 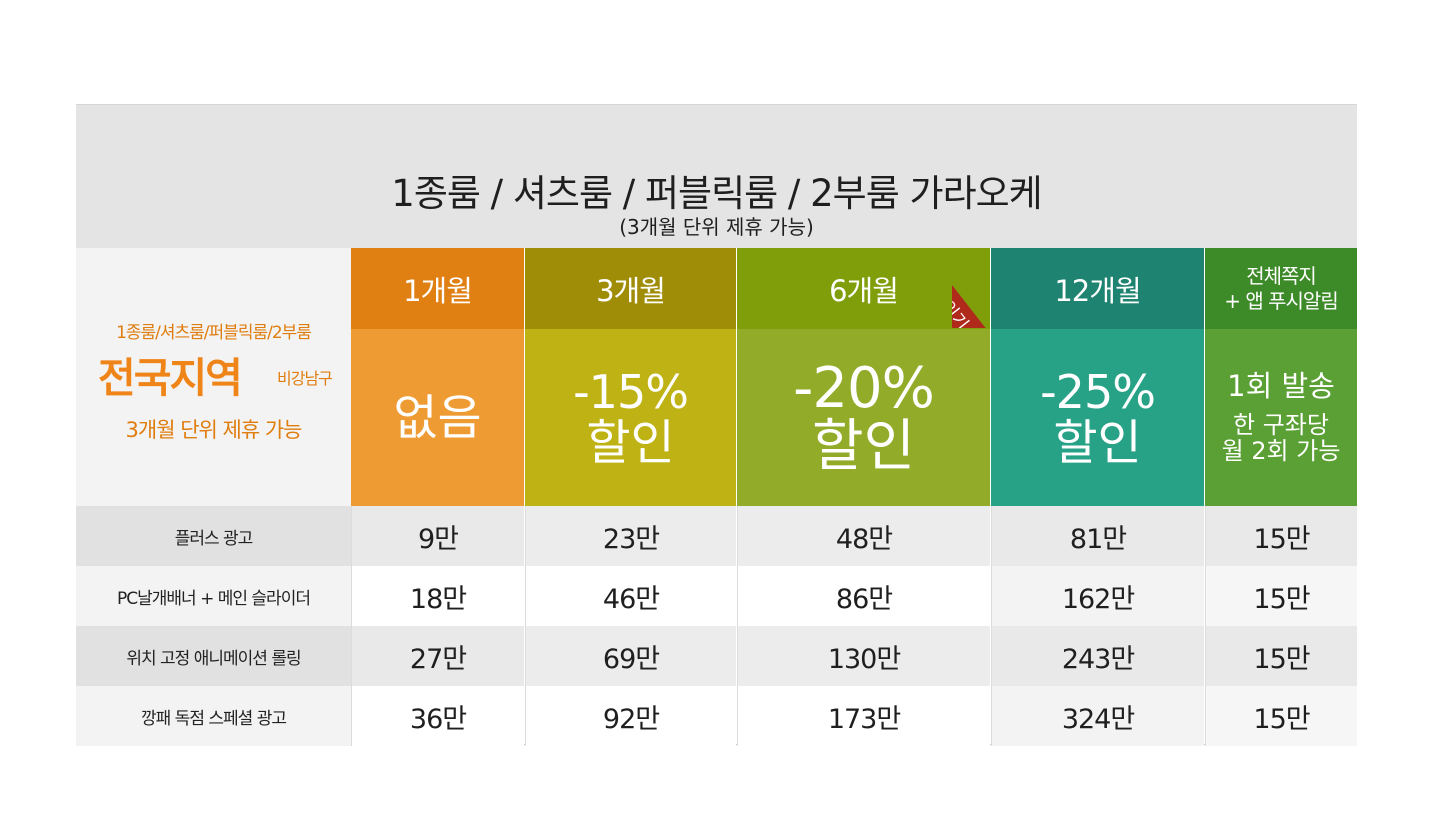 I want to click on price-cell: 92만, so click(x=630, y=716).